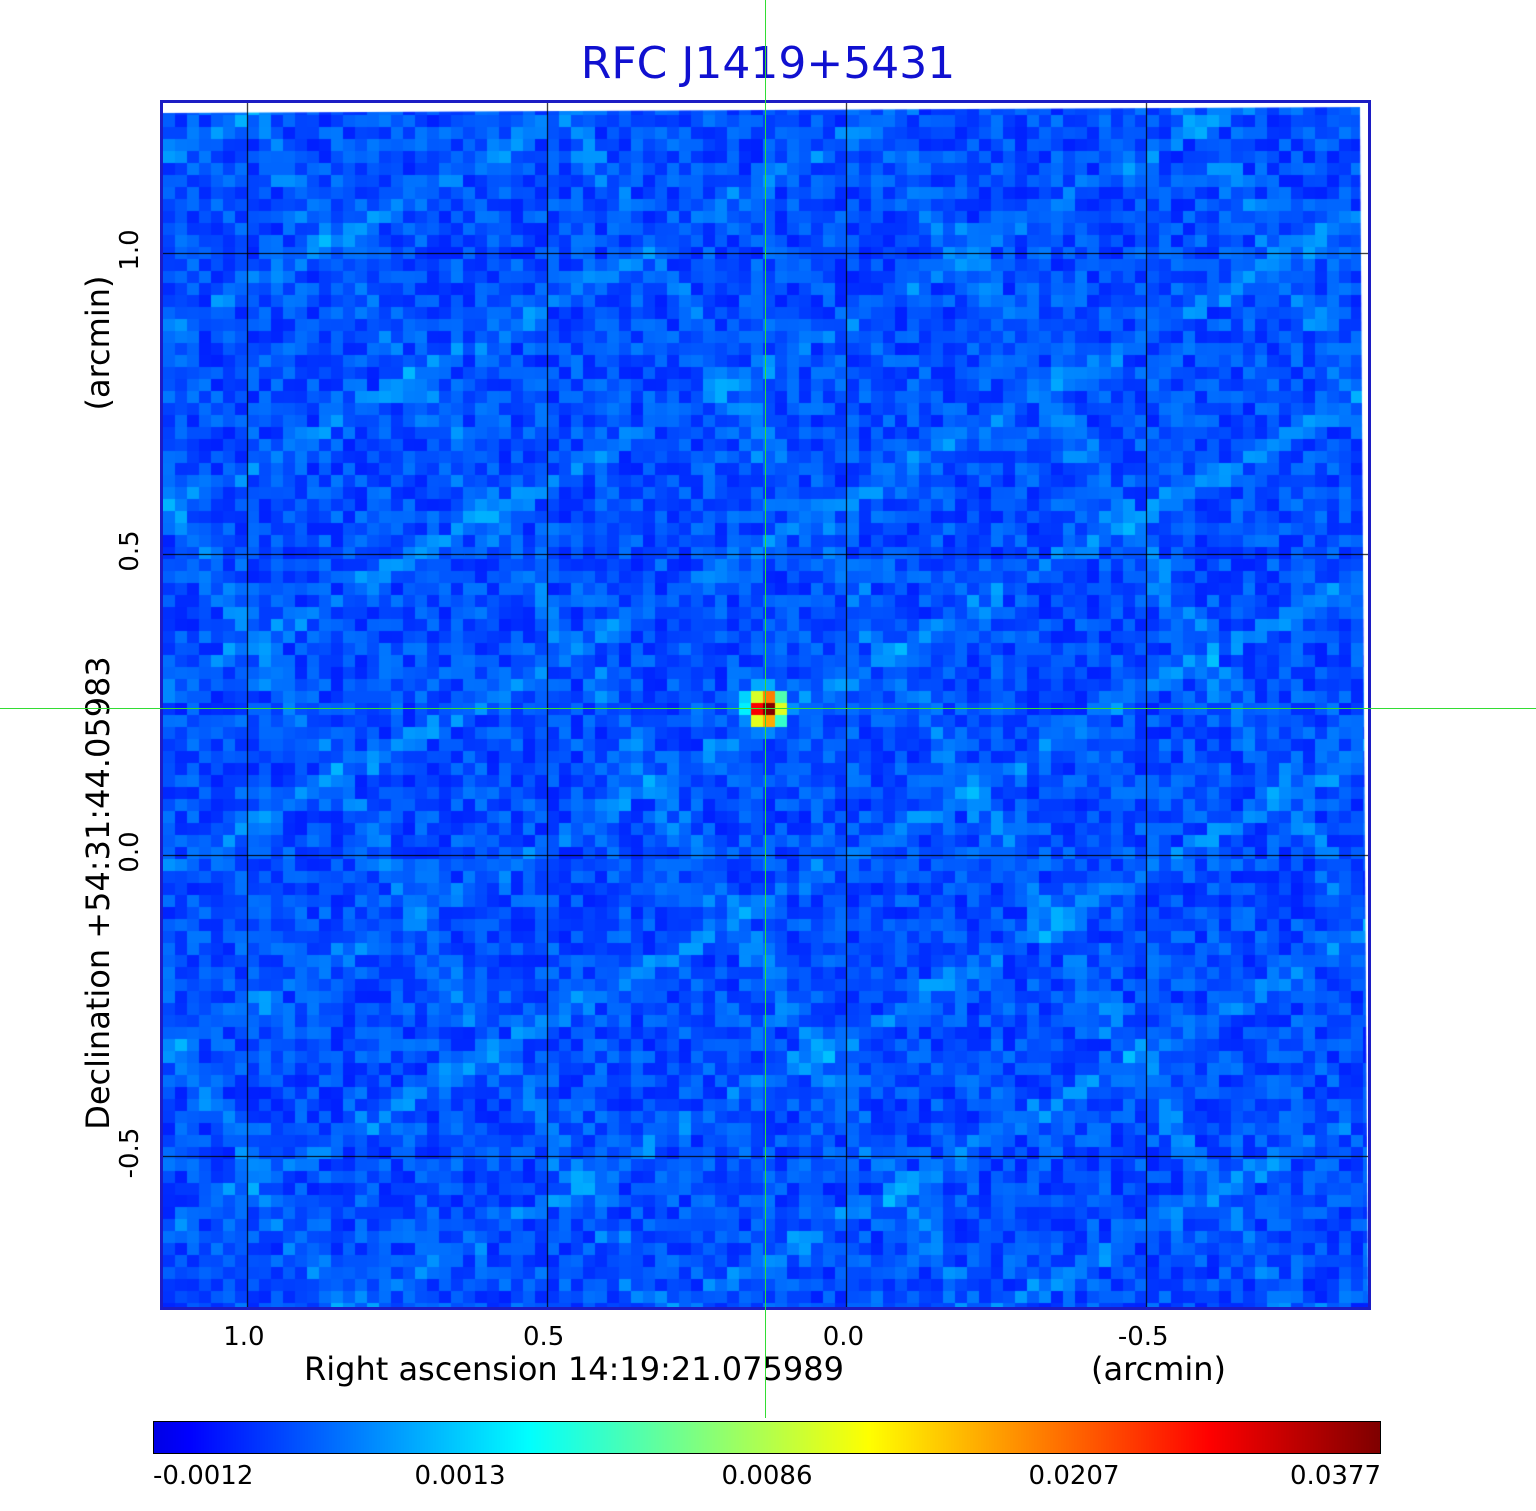 This screenshot has height=1511, width=1536. What do you see at coordinates (1158, 1369) in the screenshot?
I see `x-axis-unit: (arcmin)` at bounding box center [1158, 1369].